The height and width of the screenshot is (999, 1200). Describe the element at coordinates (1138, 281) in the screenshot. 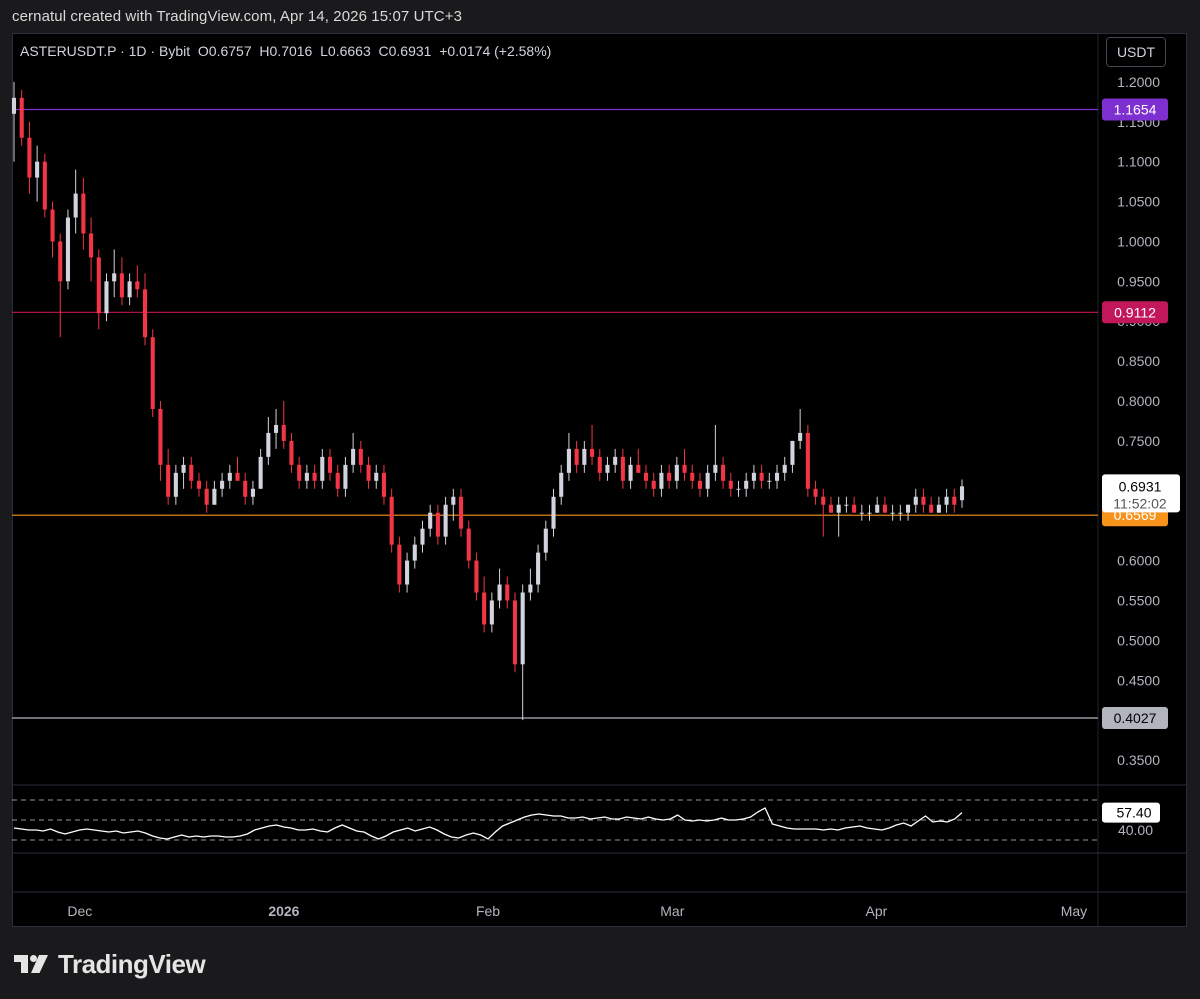

I see `price-tick-label: 0.9500` at that location.